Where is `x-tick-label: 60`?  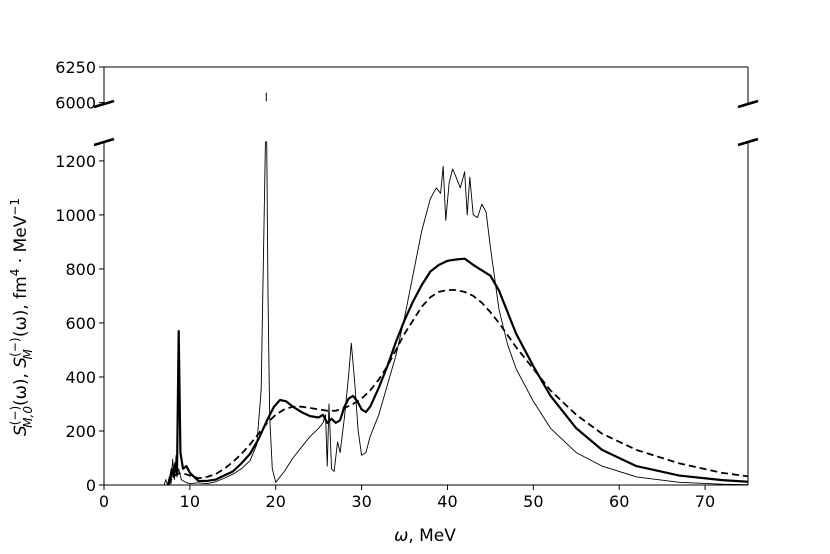 x-tick-label: 60 is located at coordinates (619, 501).